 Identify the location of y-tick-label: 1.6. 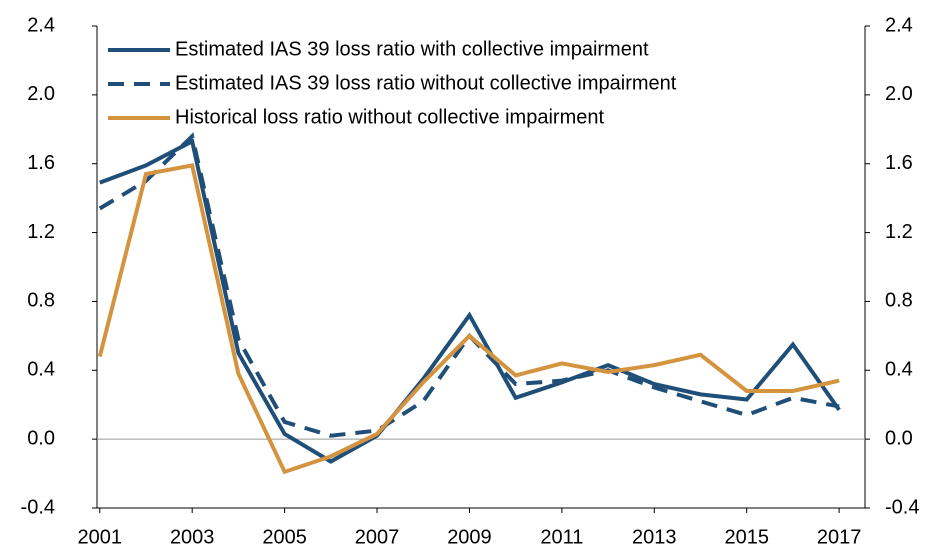
(41, 163).